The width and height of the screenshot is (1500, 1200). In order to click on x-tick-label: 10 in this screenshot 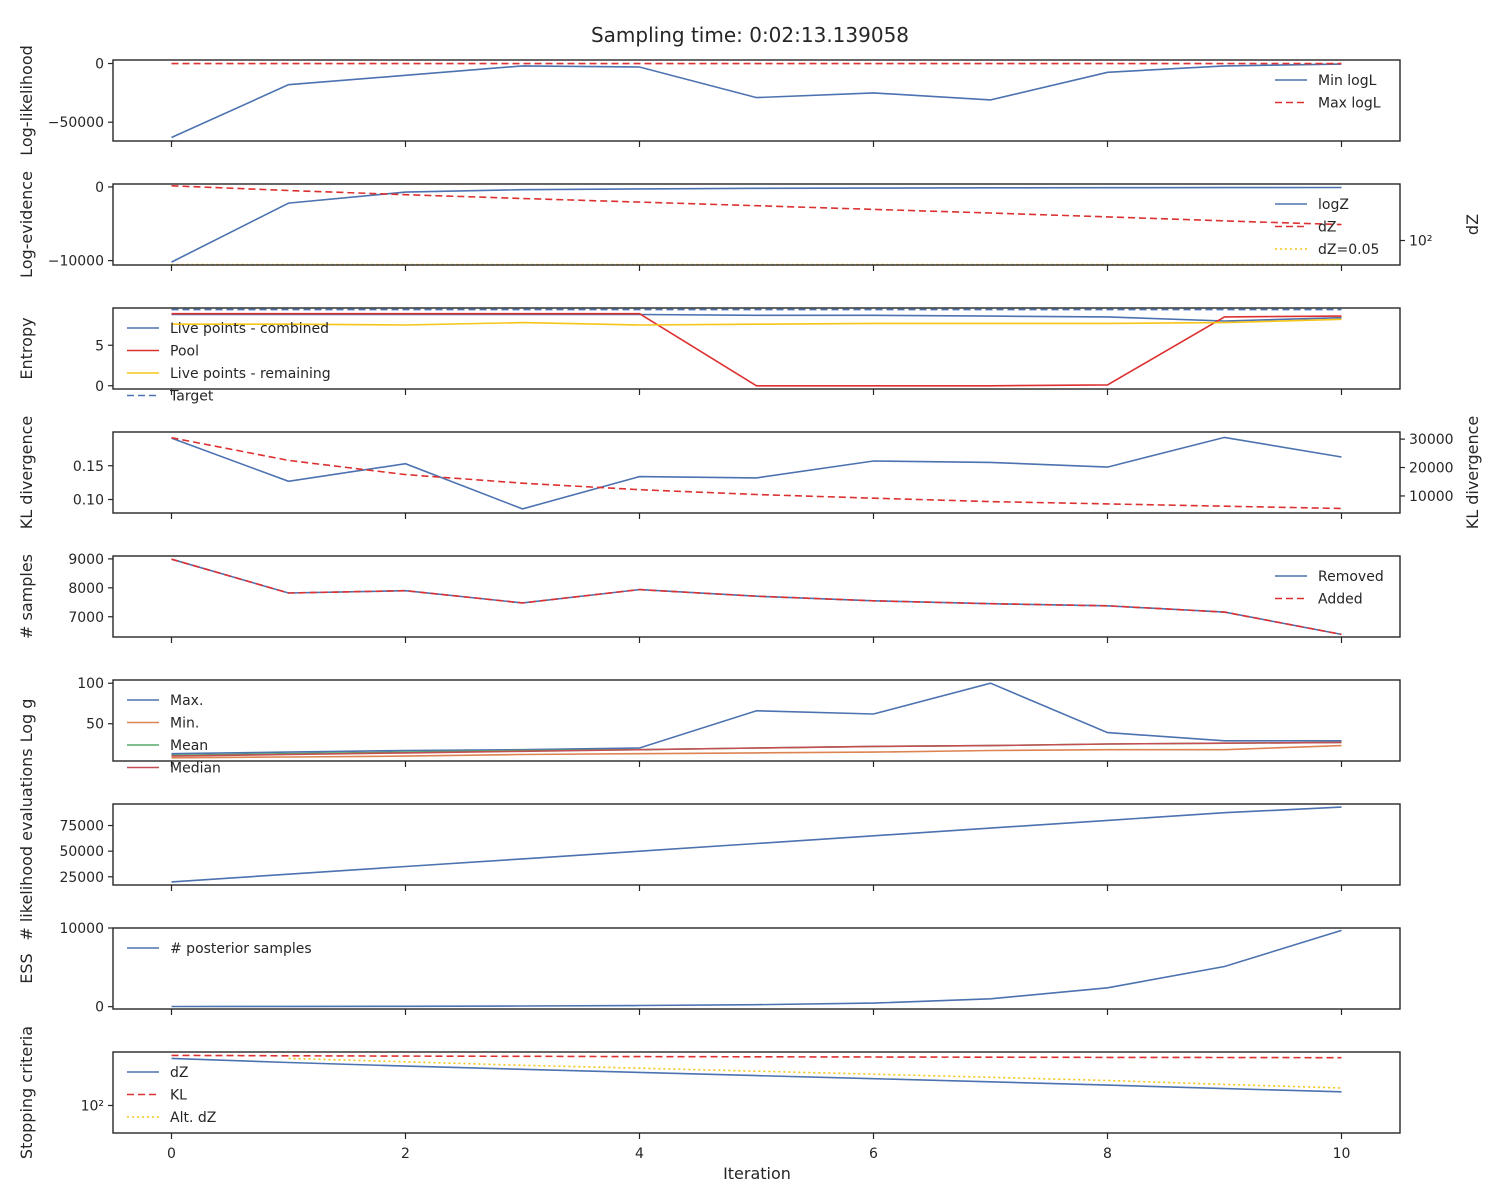, I will do `click(1342, 1154)`.